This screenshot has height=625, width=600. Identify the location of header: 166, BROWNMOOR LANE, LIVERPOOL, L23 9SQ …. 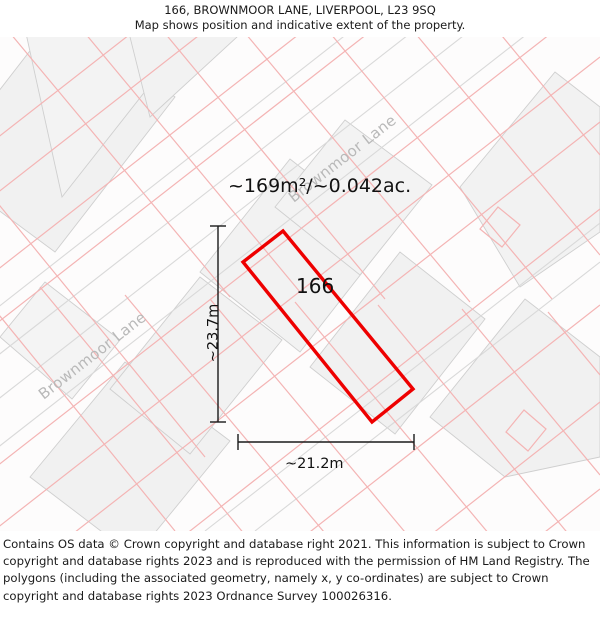
(300, 18).